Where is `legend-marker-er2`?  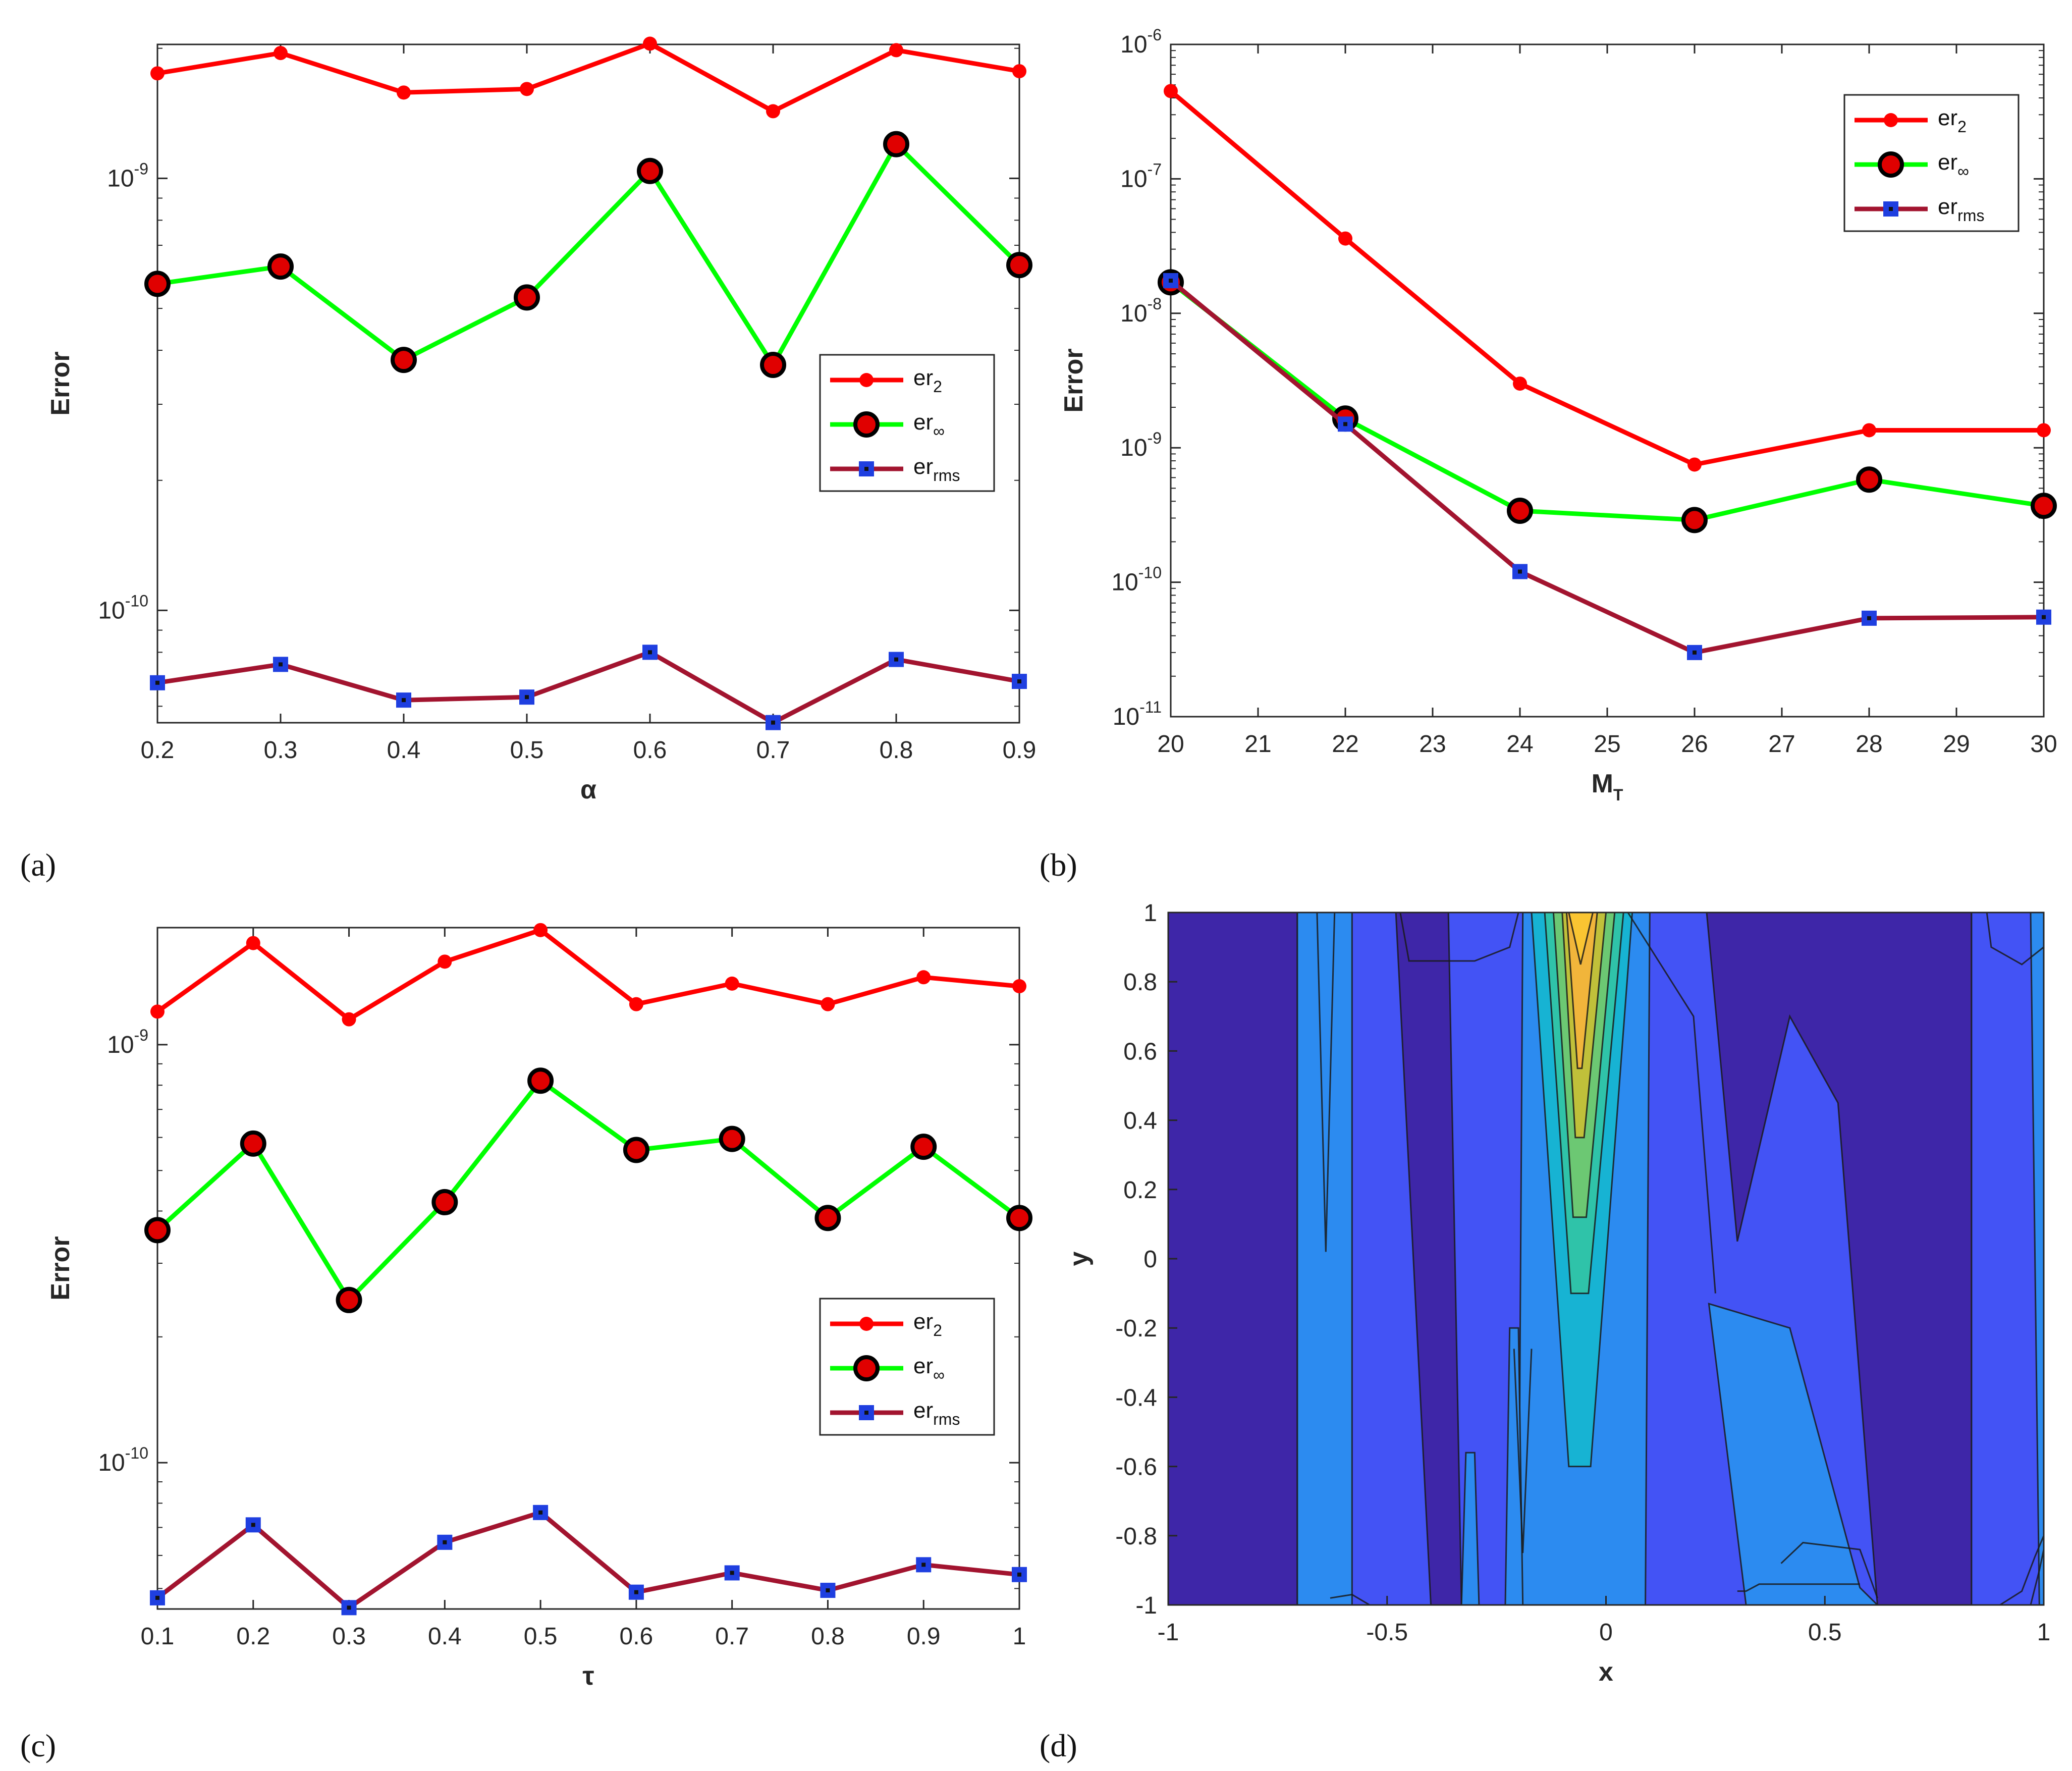 legend-marker-er2 is located at coordinates (866, 1324).